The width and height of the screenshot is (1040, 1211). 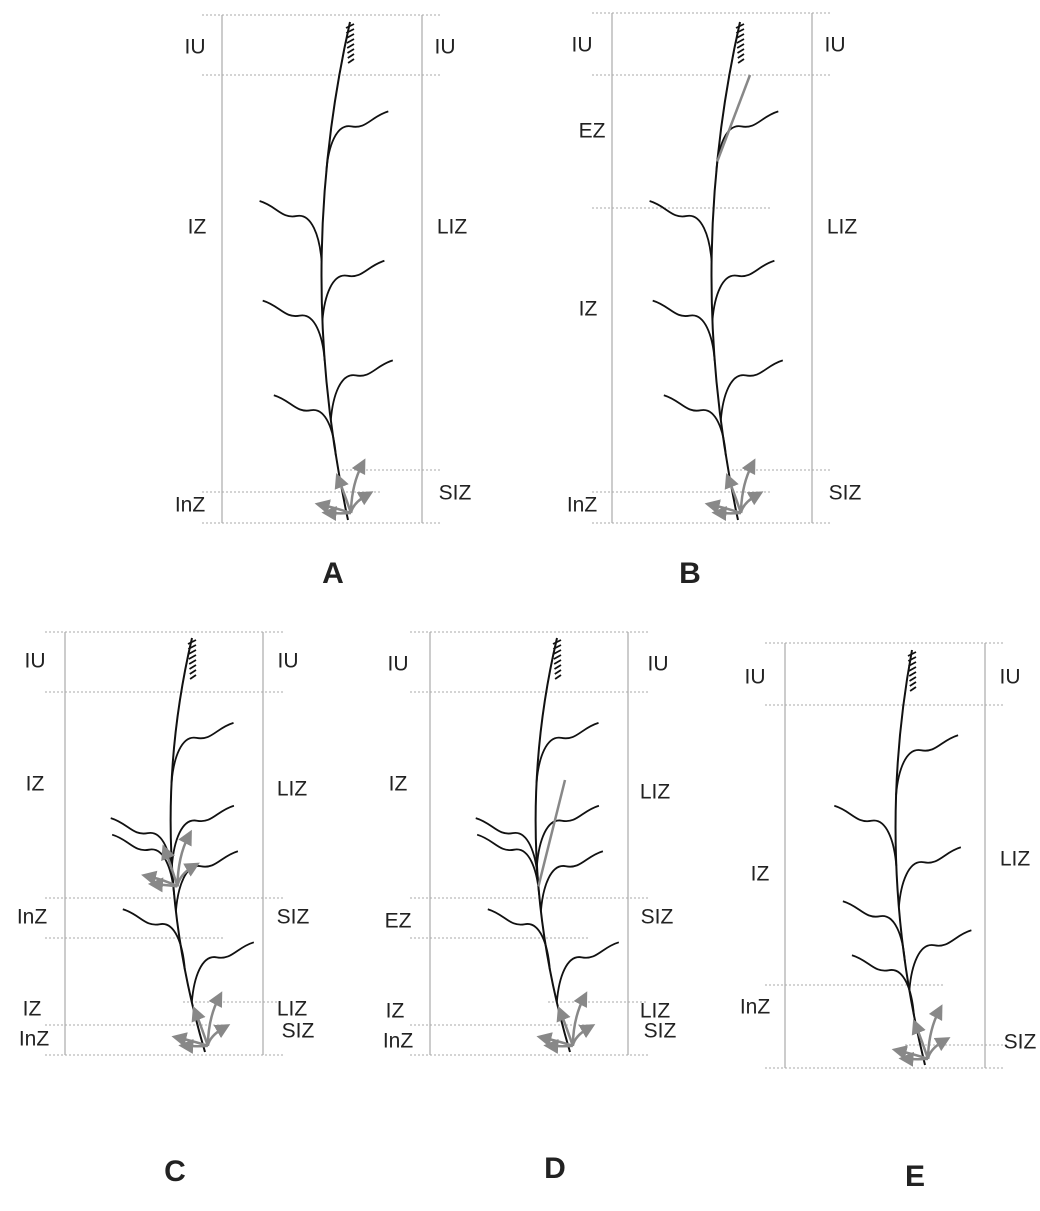 I want to click on extension-tiller, so click(x=734, y=118).